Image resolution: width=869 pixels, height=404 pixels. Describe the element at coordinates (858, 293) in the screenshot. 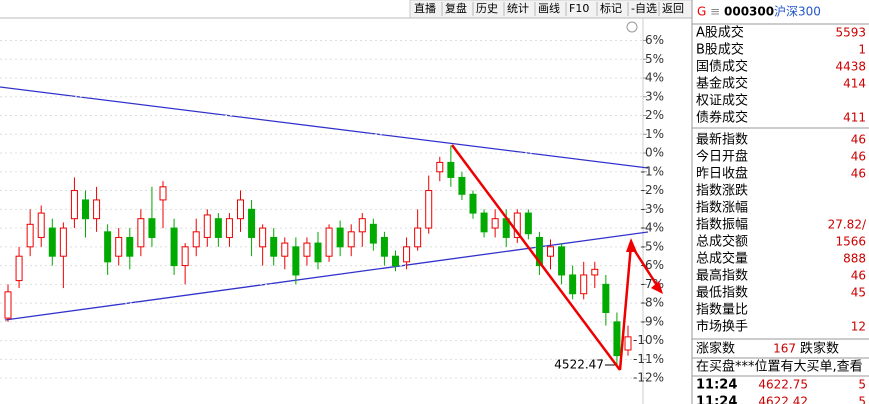

I see `field-value: 45` at that location.